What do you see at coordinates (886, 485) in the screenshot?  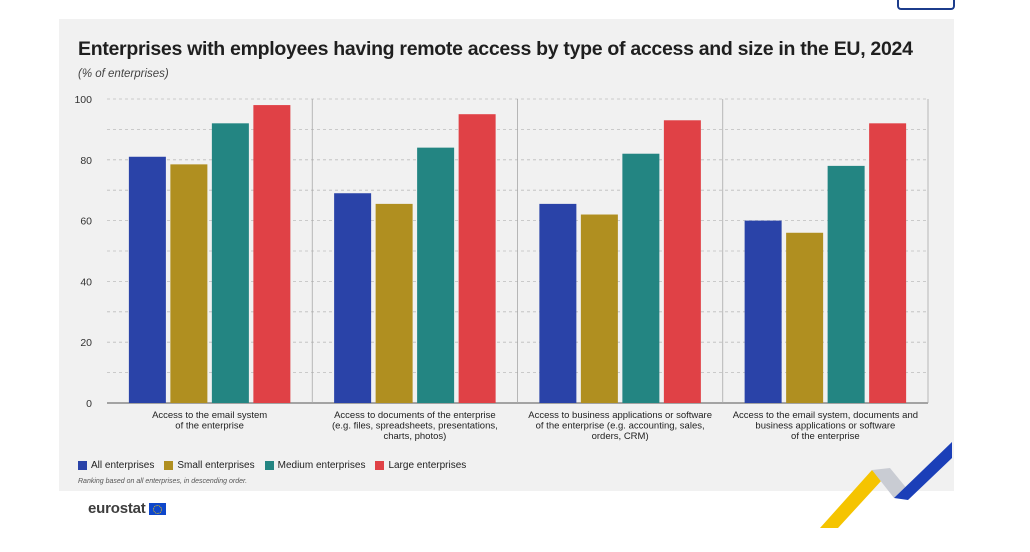 I see `decorative-ribbon-icon` at bounding box center [886, 485].